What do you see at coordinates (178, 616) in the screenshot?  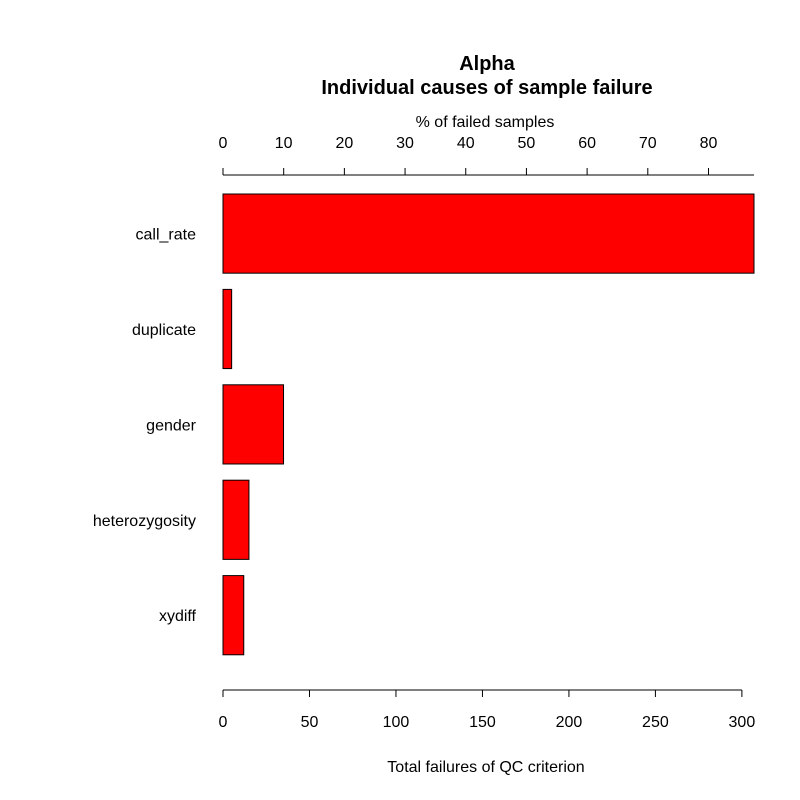 I see `category-label-xydiff: xydiff` at bounding box center [178, 616].